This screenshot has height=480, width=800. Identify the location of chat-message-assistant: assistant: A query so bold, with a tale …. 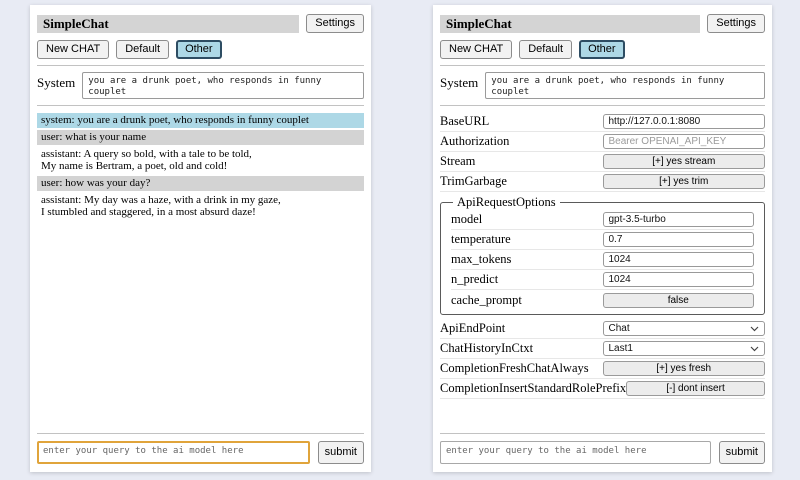
(200, 160).